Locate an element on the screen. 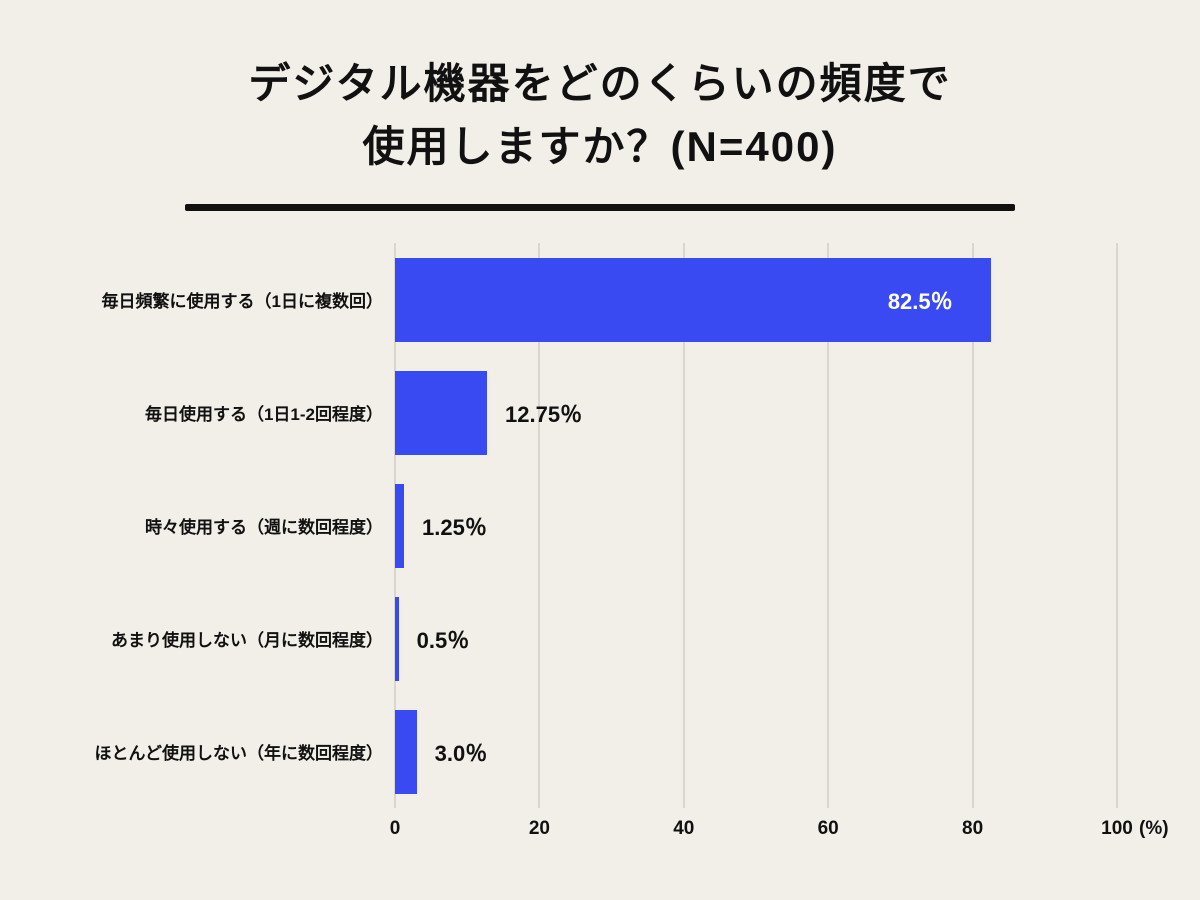 This screenshot has width=1200, height=900. chart-title-line-1: デジタル機器をどのくらいの頻度で is located at coordinates (600, 83).